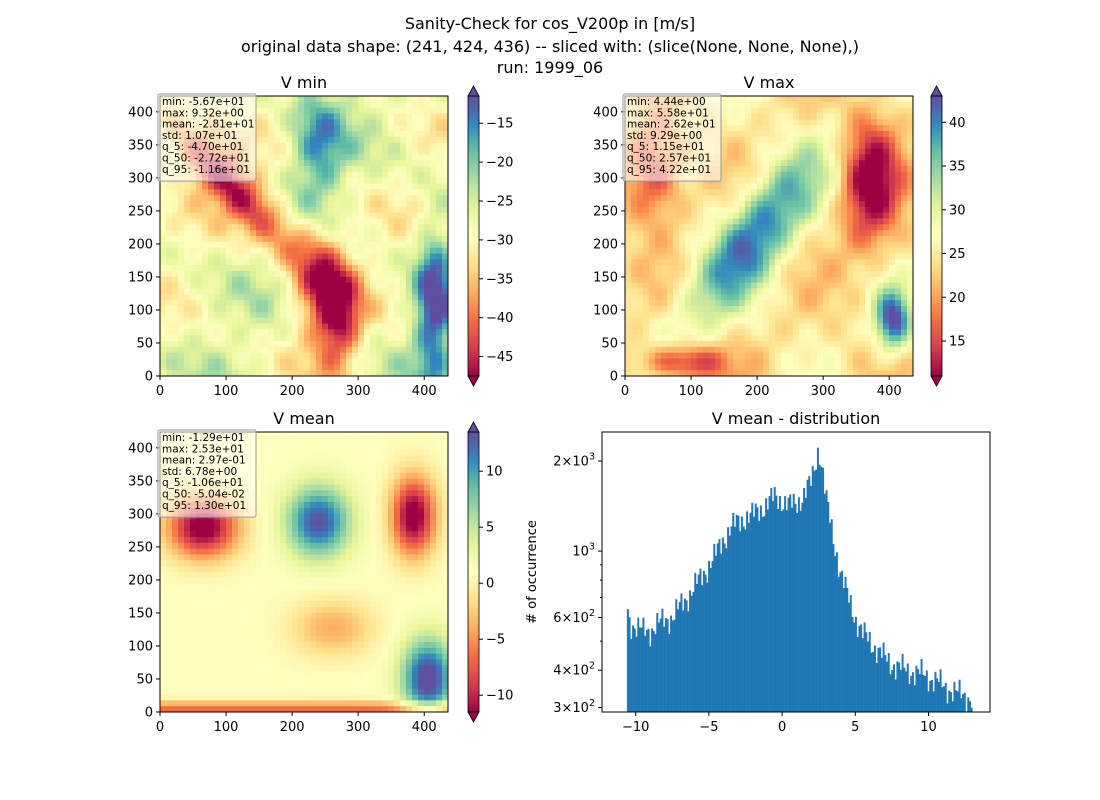 The height and width of the screenshot is (800, 1100). What do you see at coordinates (160, 391) in the screenshot?
I see `x-tick-label: 0` at bounding box center [160, 391].